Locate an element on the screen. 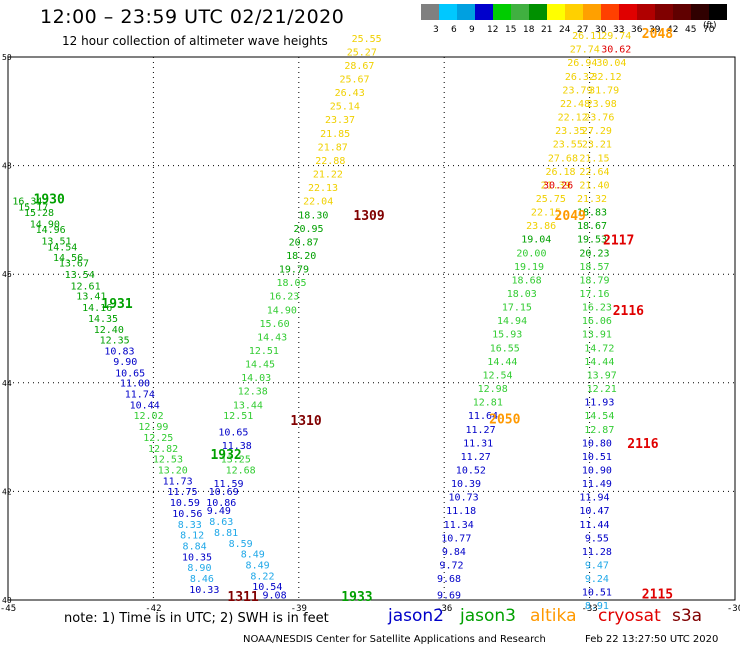 This screenshot has width=740, height=650. wave-height-label: 30.62 is located at coordinates (616, 50).